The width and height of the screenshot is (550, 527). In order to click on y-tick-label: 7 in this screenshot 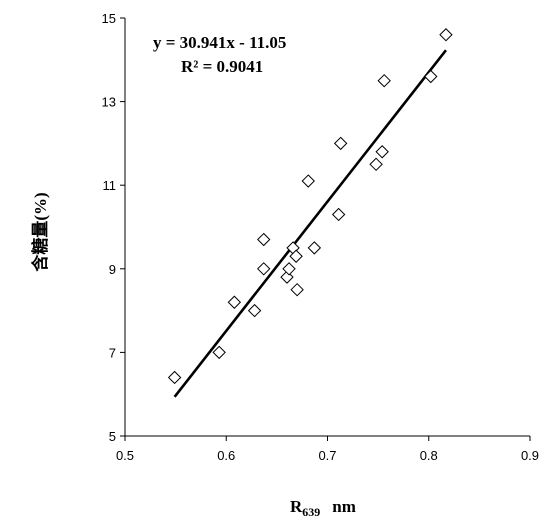, I will do `click(112, 352)`.